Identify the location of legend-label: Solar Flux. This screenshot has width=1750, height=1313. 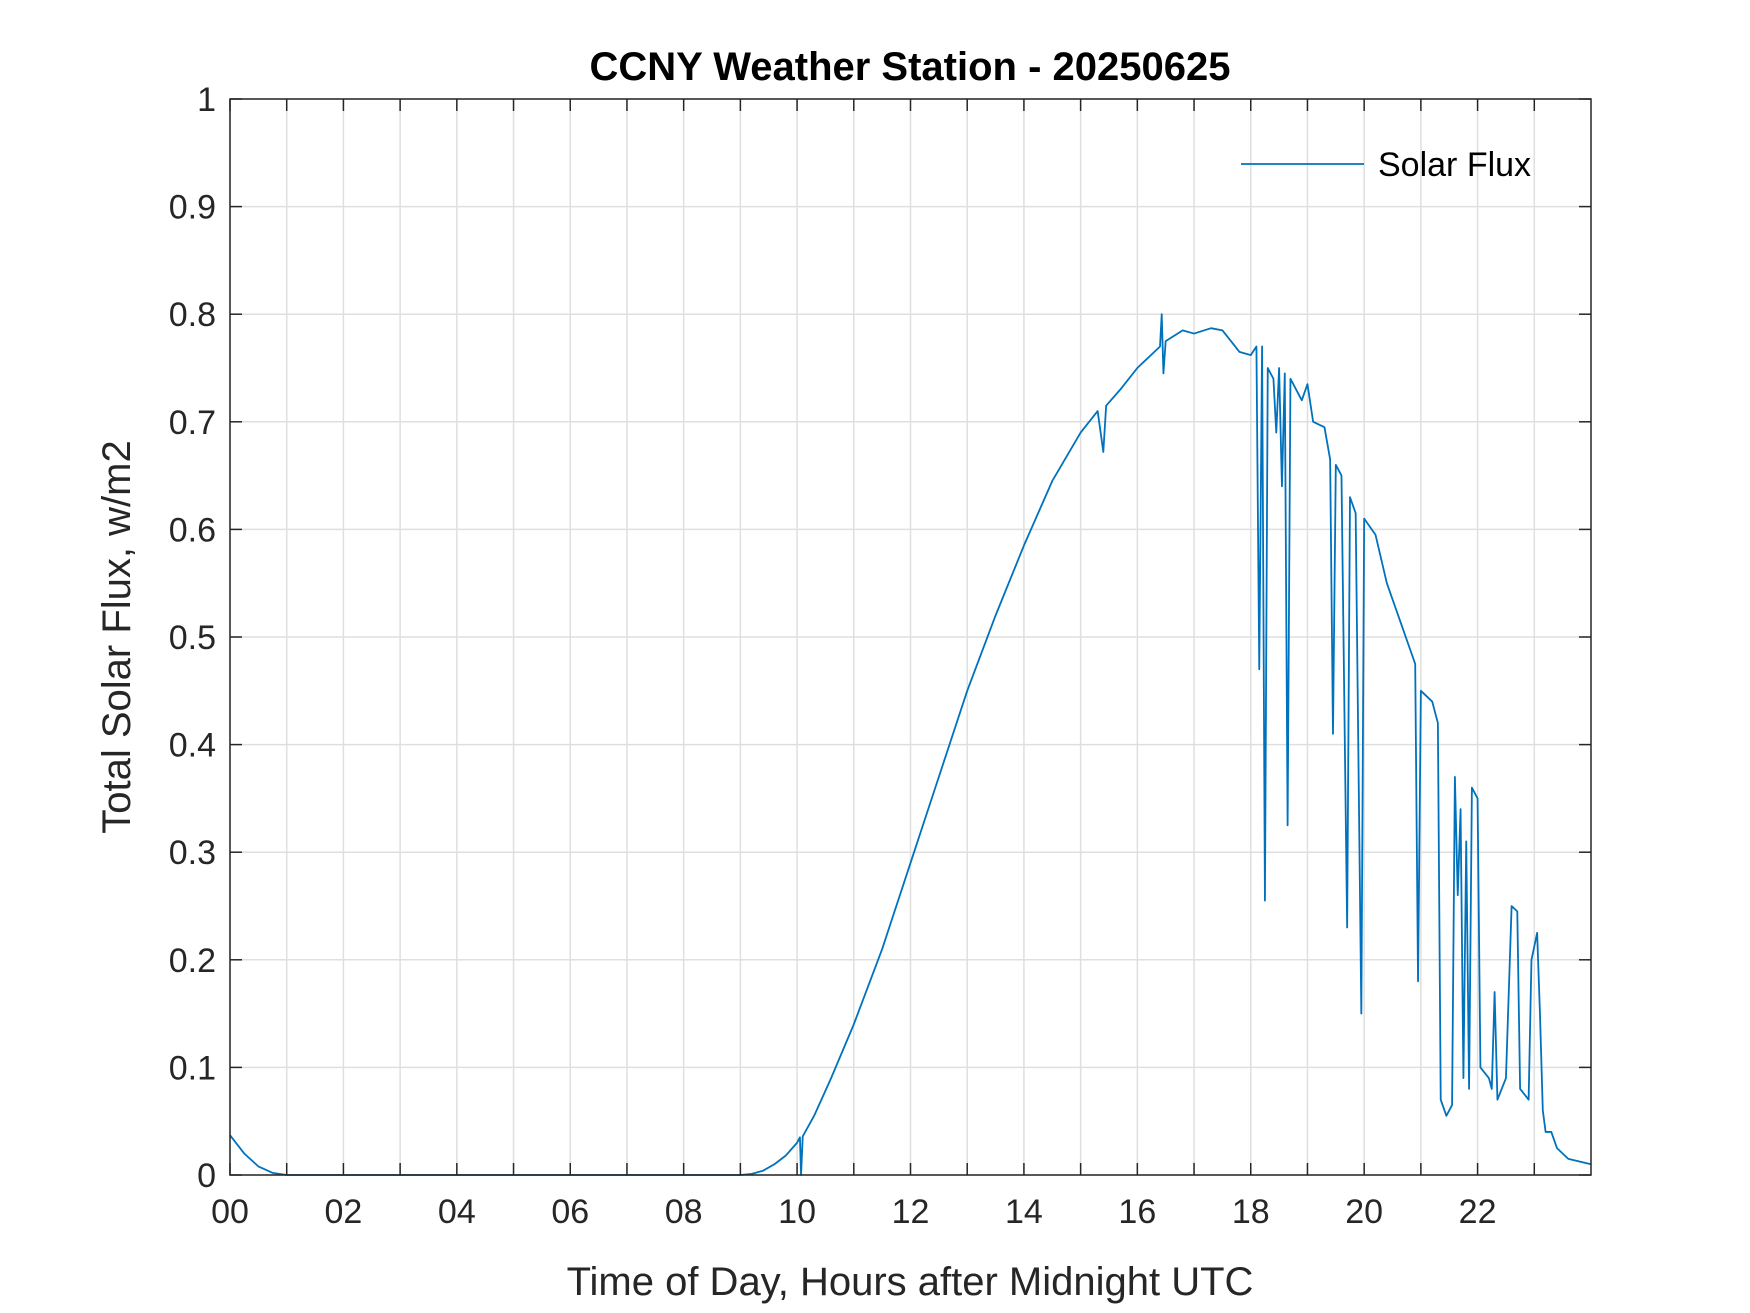
(1454, 165).